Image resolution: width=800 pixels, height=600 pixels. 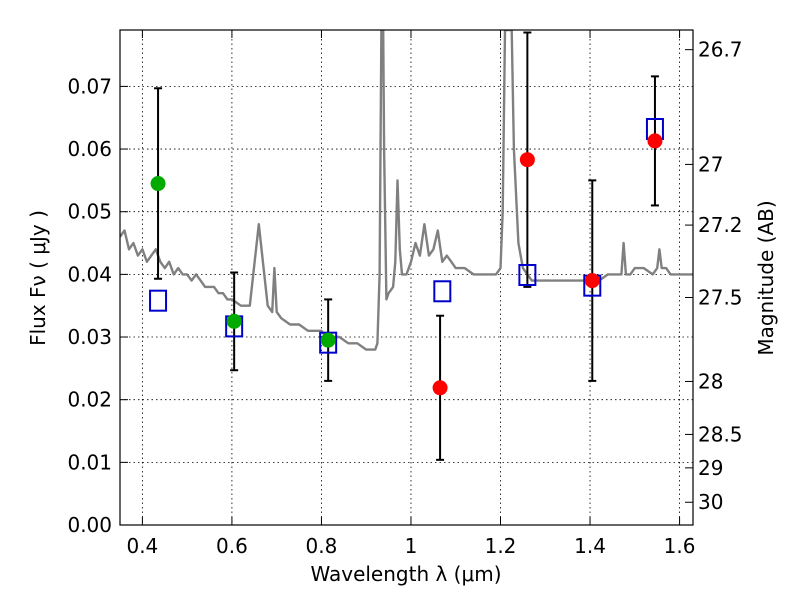 What do you see at coordinates (411, 546) in the screenshot?
I see `x-tick-label: 1` at bounding box center [411, 546].